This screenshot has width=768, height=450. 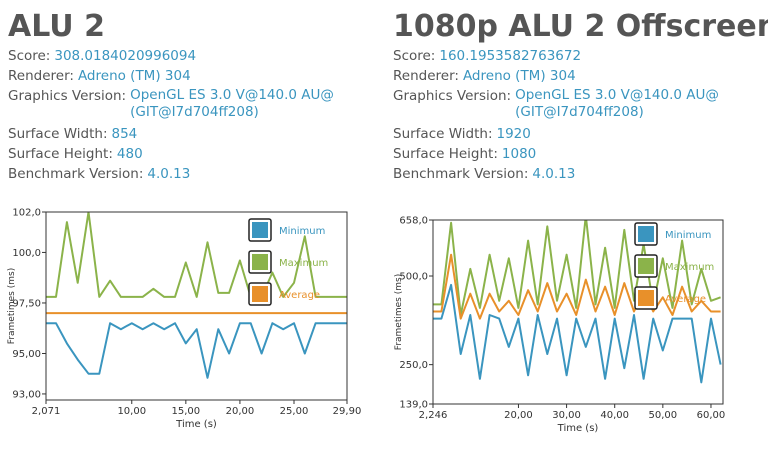 I want to click on surface-width-value: 1920, so click(x=513, y=134).